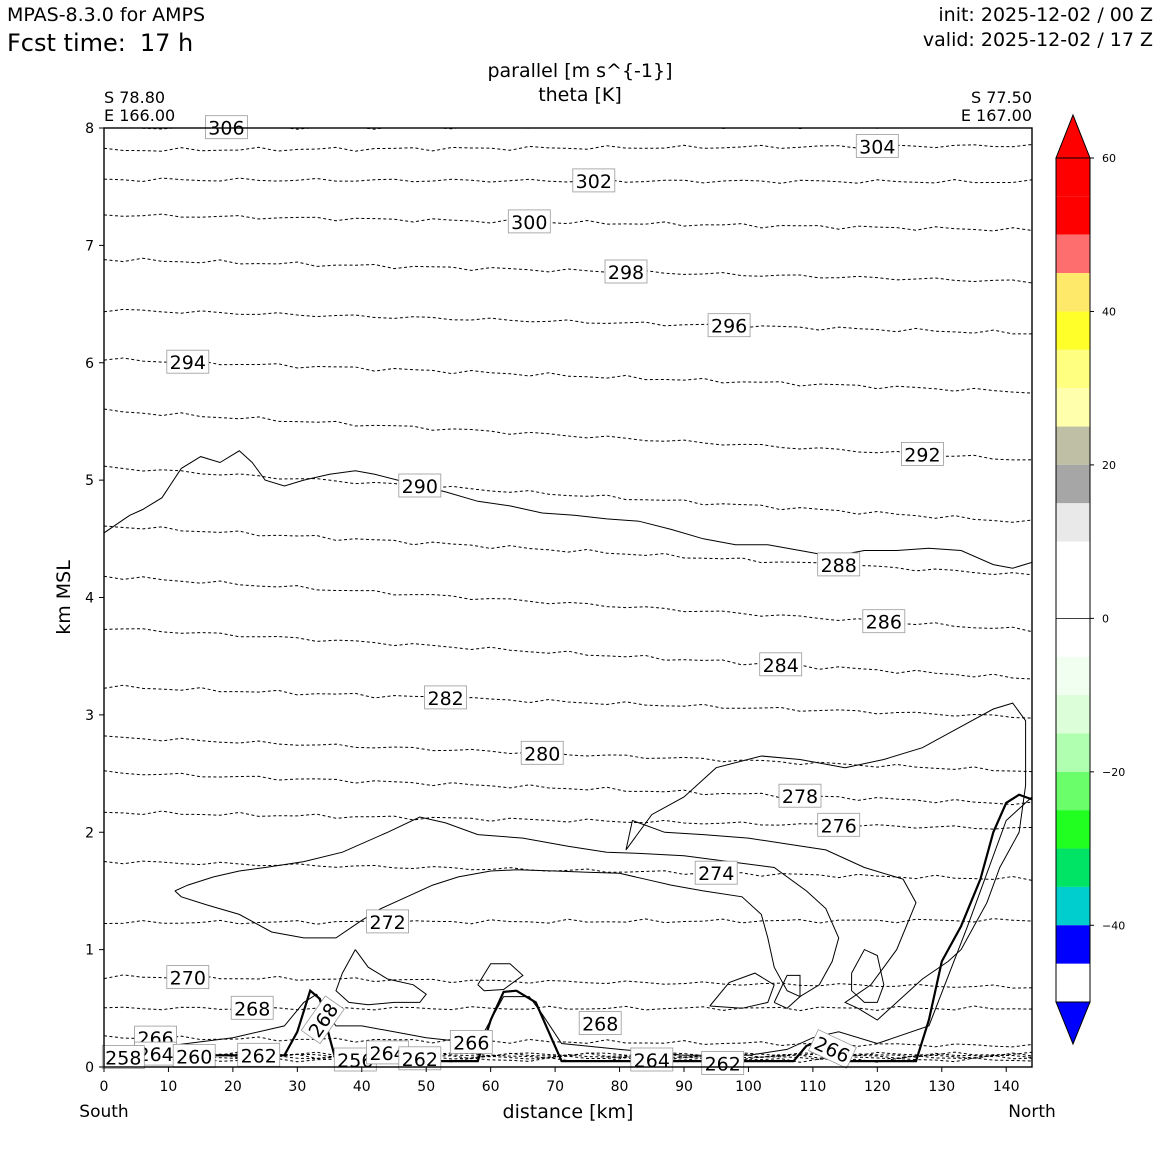 Image resolution: width=1160 pixels, height=1160 pixels. Describe the element at coordinates (580, 95) in the screenshot. I see `plot-title-theta: theta [K]` at that location.